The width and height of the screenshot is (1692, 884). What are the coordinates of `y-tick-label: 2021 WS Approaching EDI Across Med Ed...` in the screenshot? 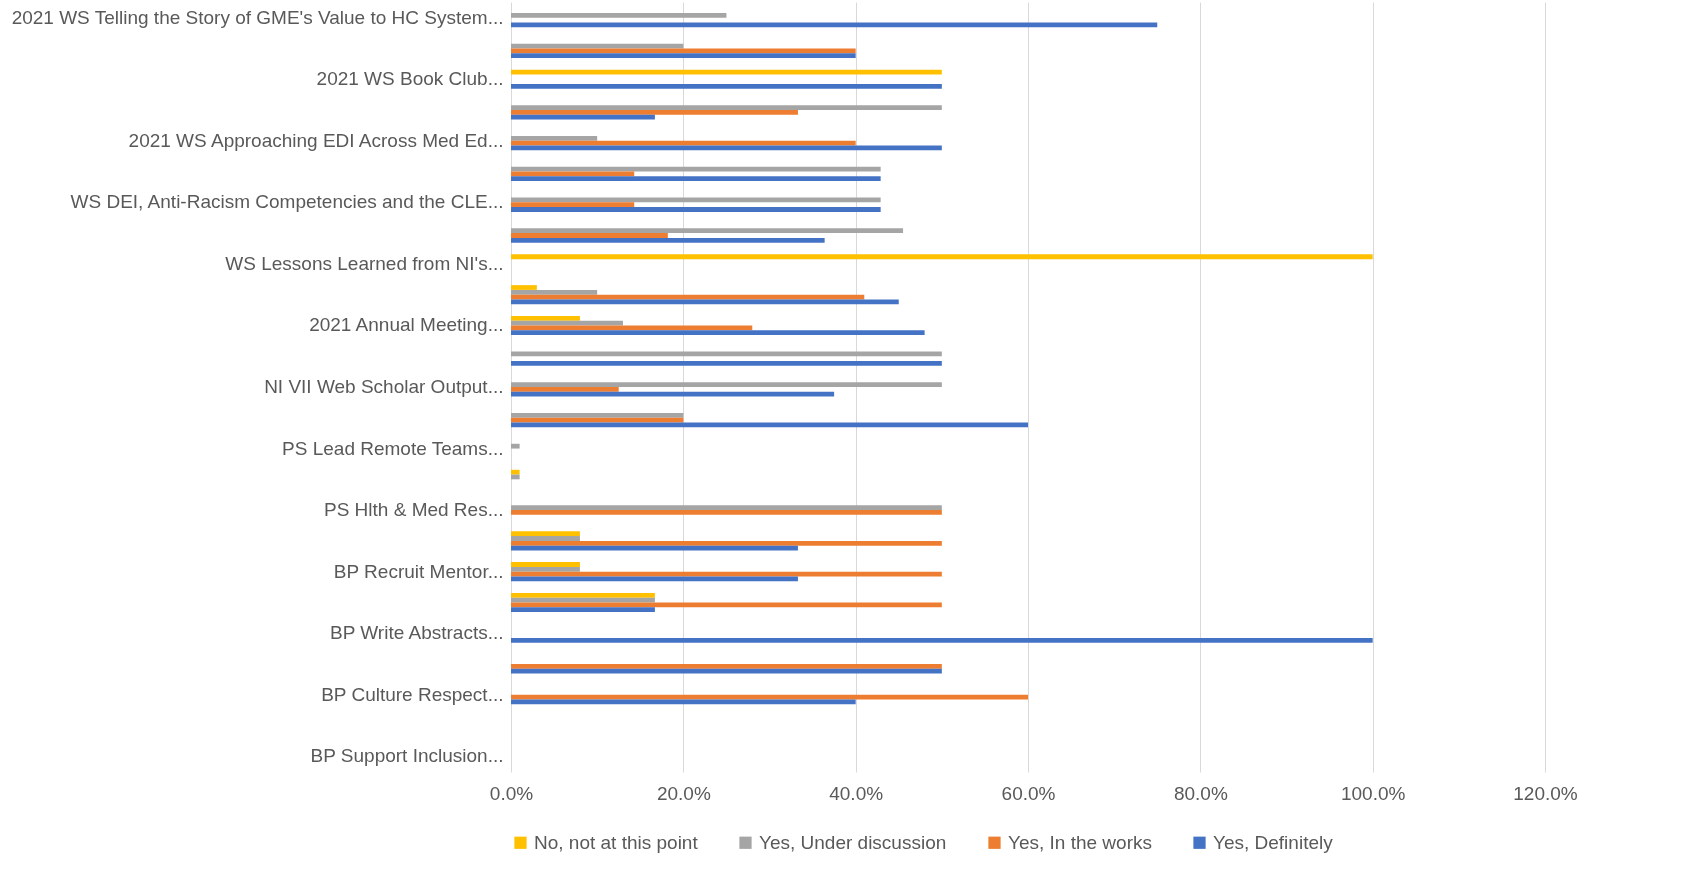 It's located at (316, 140).